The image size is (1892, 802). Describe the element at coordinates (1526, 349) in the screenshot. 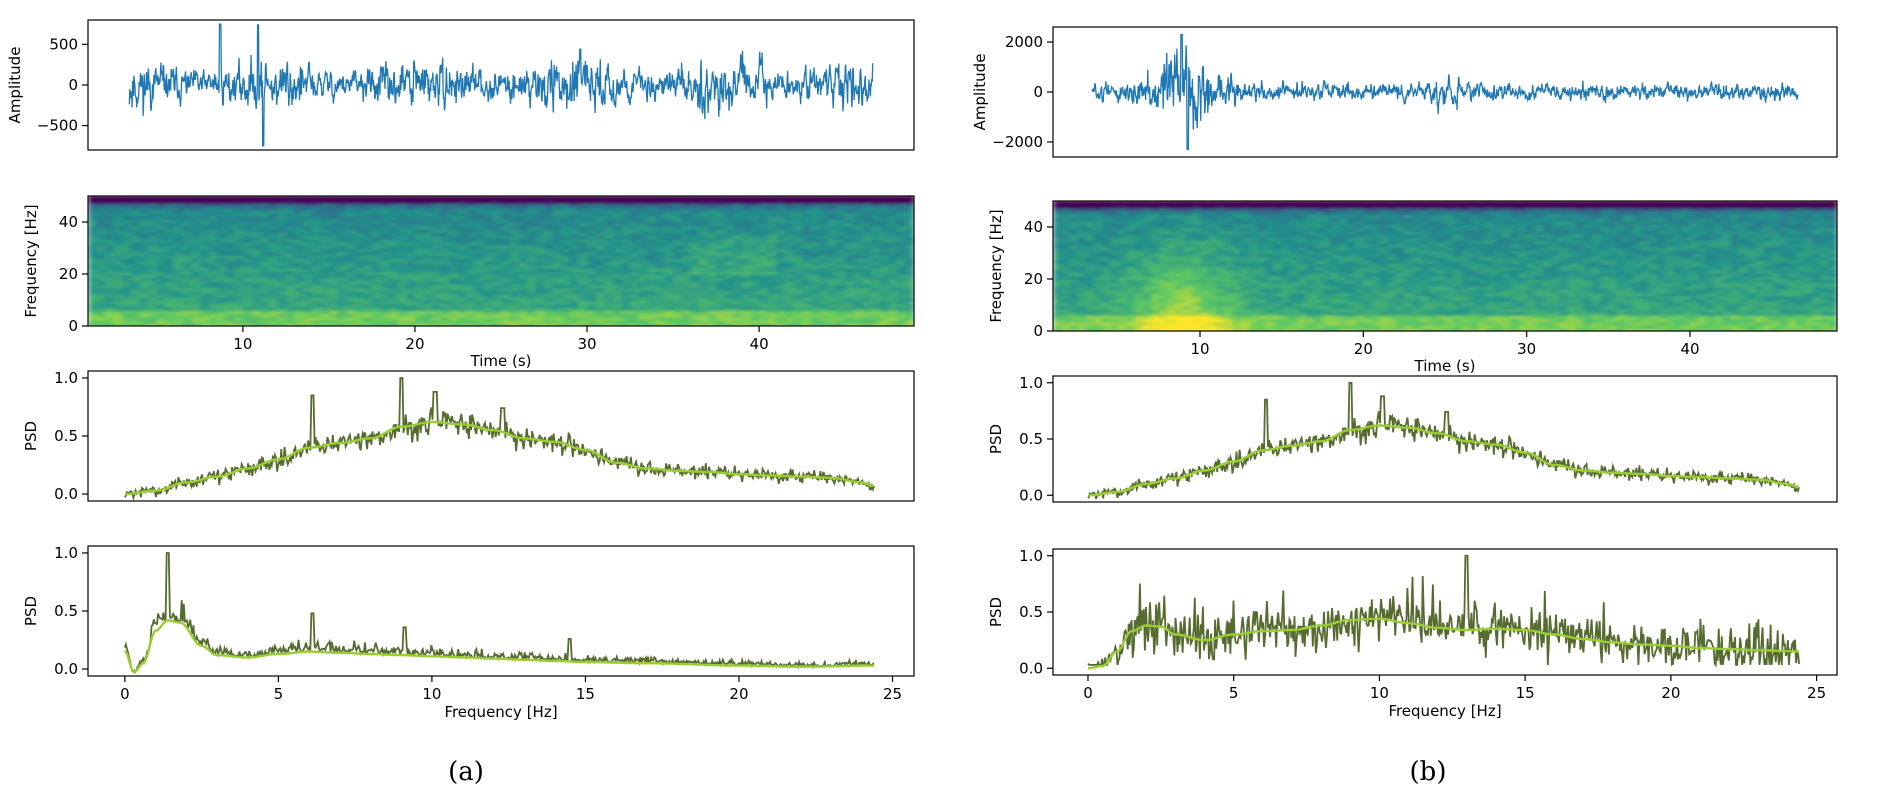

I see `b-spectrogram-xtick-label: 30` at that location.